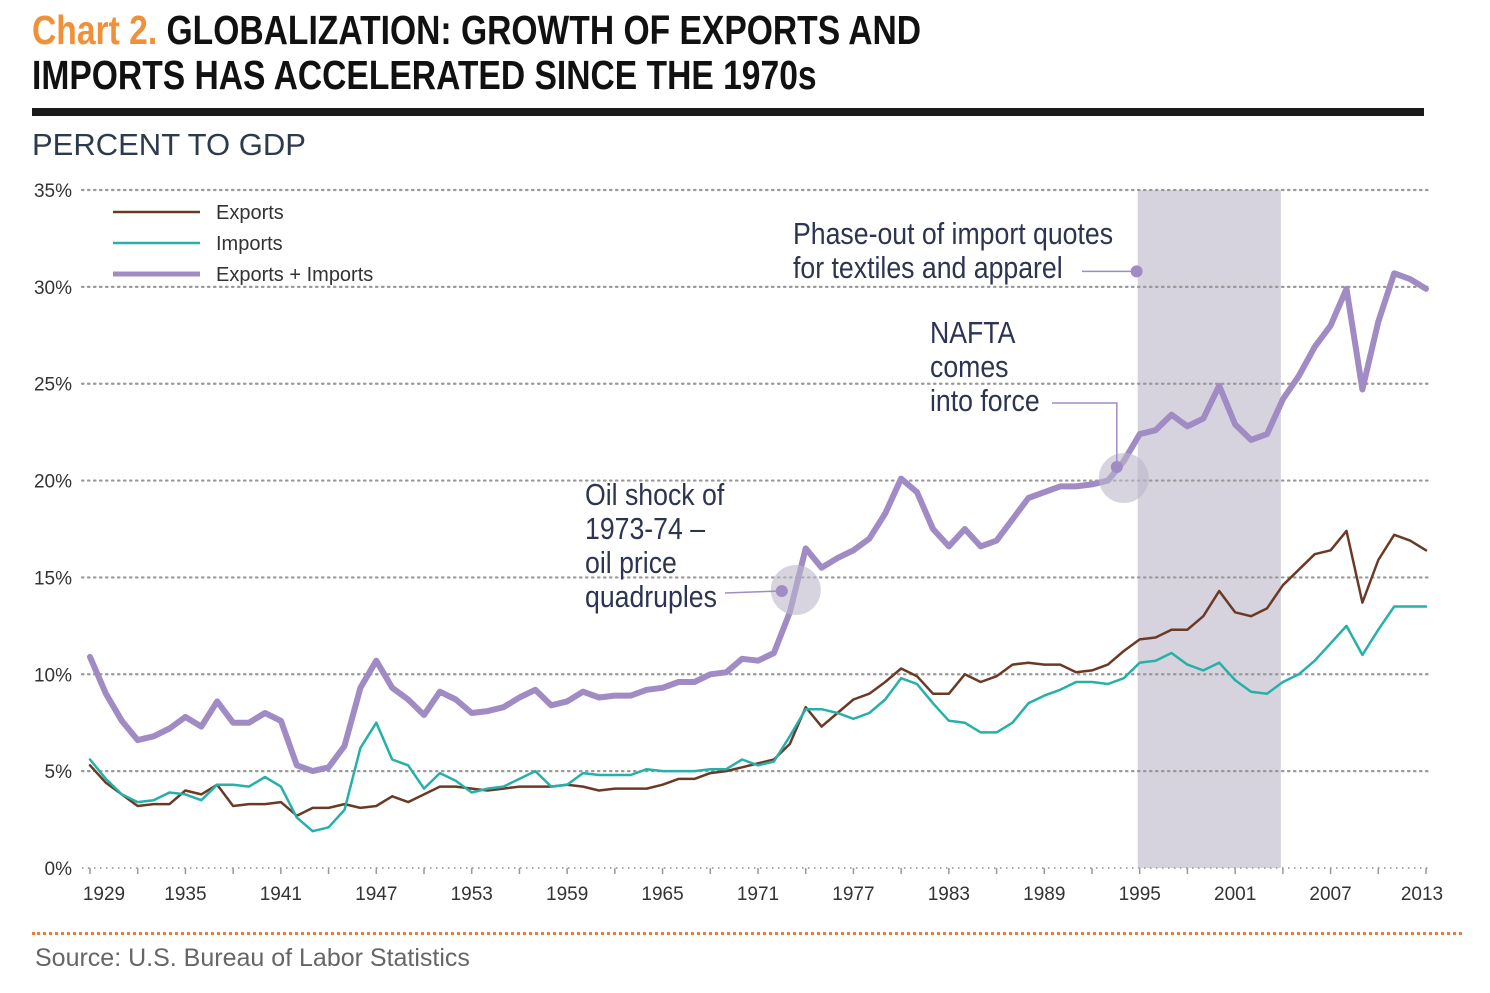  What do you see at coordinates (781, 590) in the screenshot?
I see `annotation-dot-oil` at bounding box center [781, 590].